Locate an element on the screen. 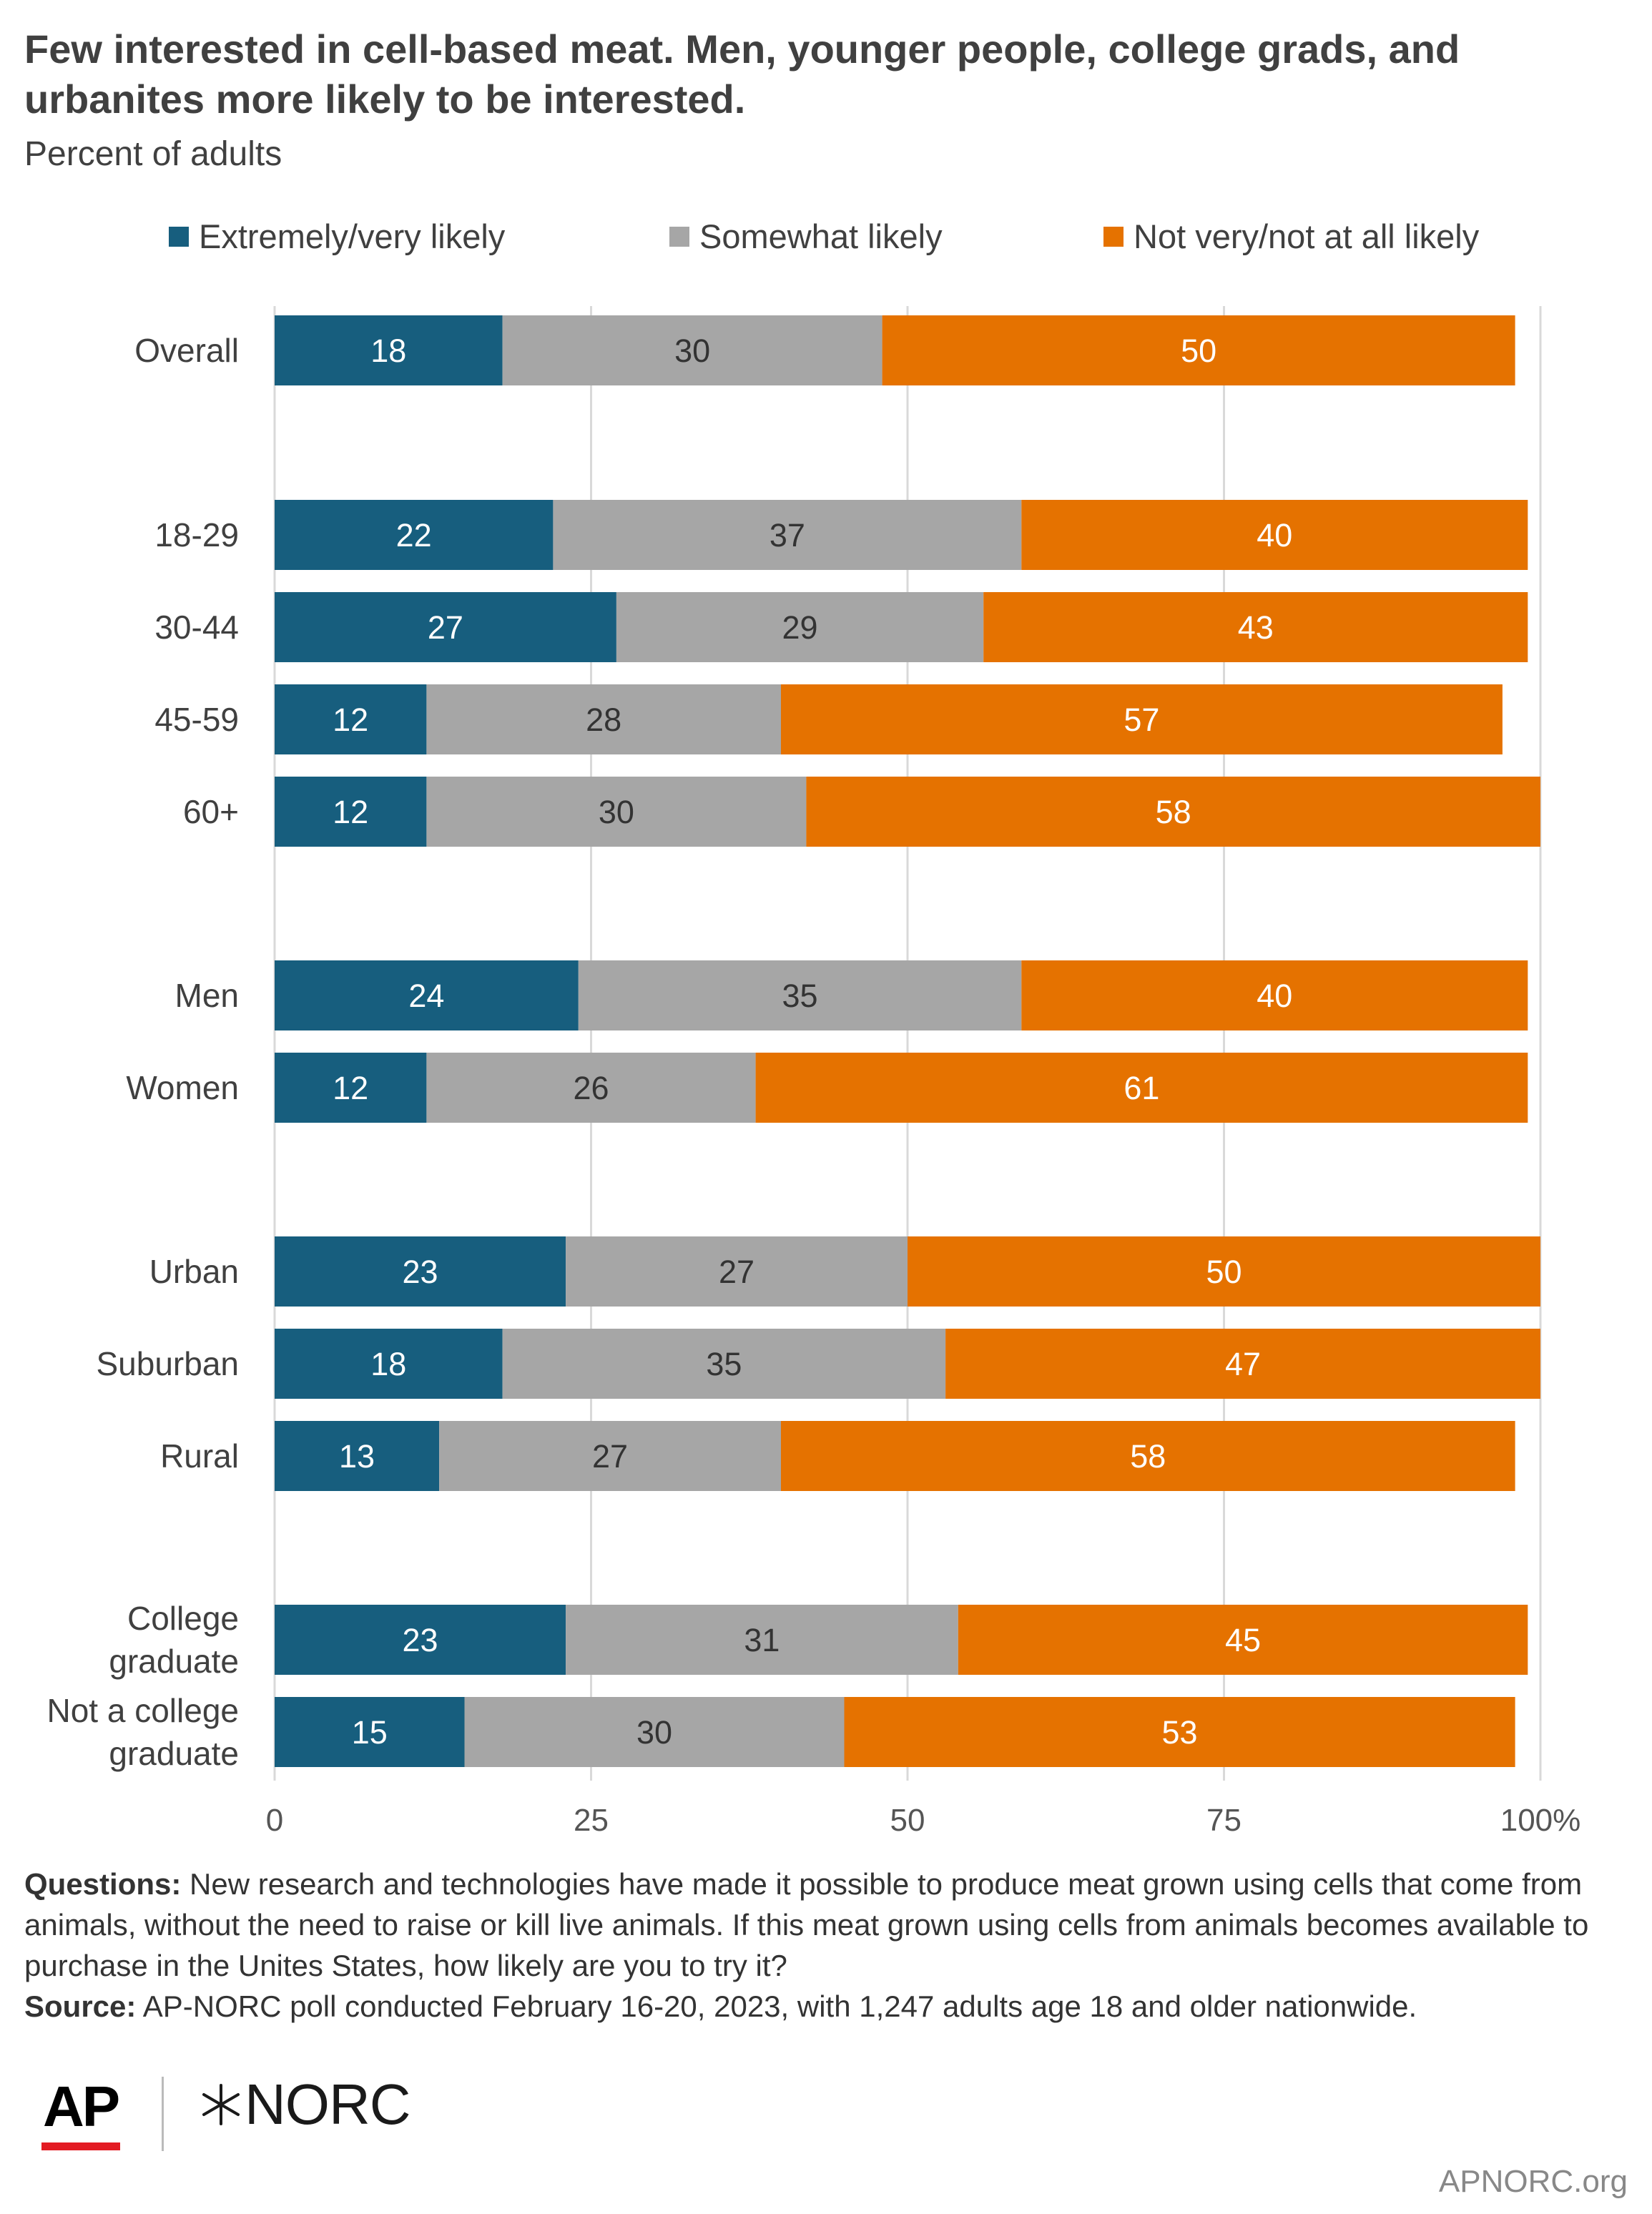  data-label-9-1: 27 is located at coordinates (610, 1456).